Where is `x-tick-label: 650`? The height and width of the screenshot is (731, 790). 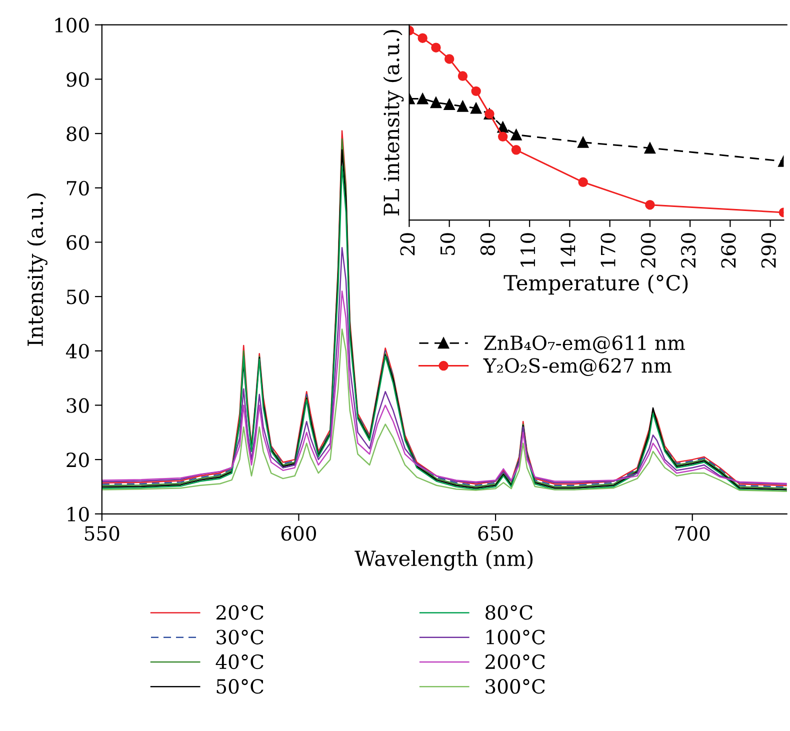 x-tick-label: 650 is located at coordinates (495, 533).